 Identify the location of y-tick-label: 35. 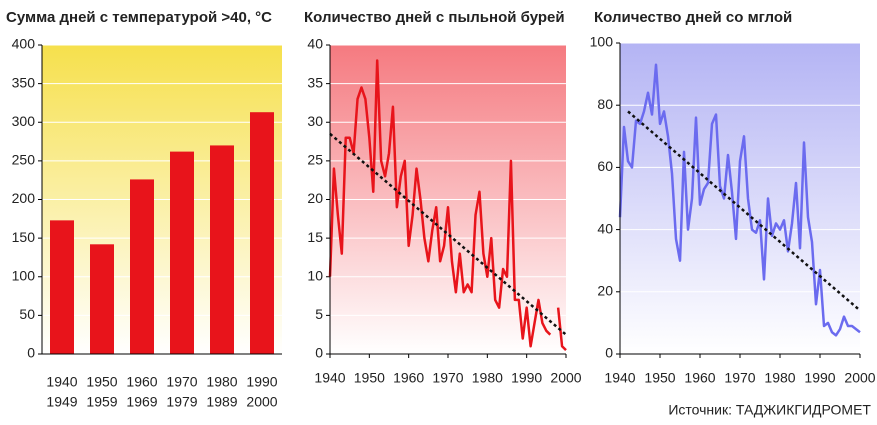
(315, 82).